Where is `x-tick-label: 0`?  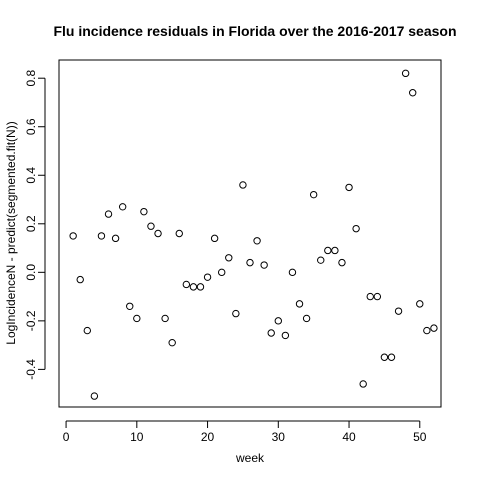 x-tick-label: 0 is located at coordinates (66, 437).